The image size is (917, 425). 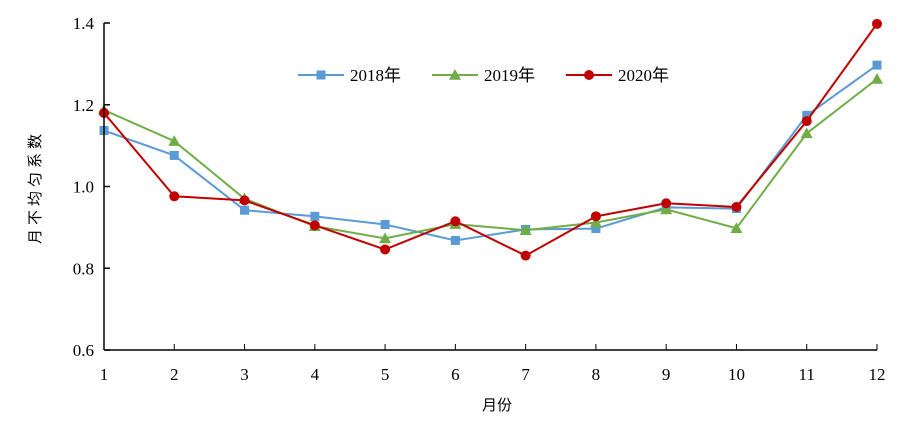 I want to click on y-tick-label: 0.6, so click(x=83, y=350).